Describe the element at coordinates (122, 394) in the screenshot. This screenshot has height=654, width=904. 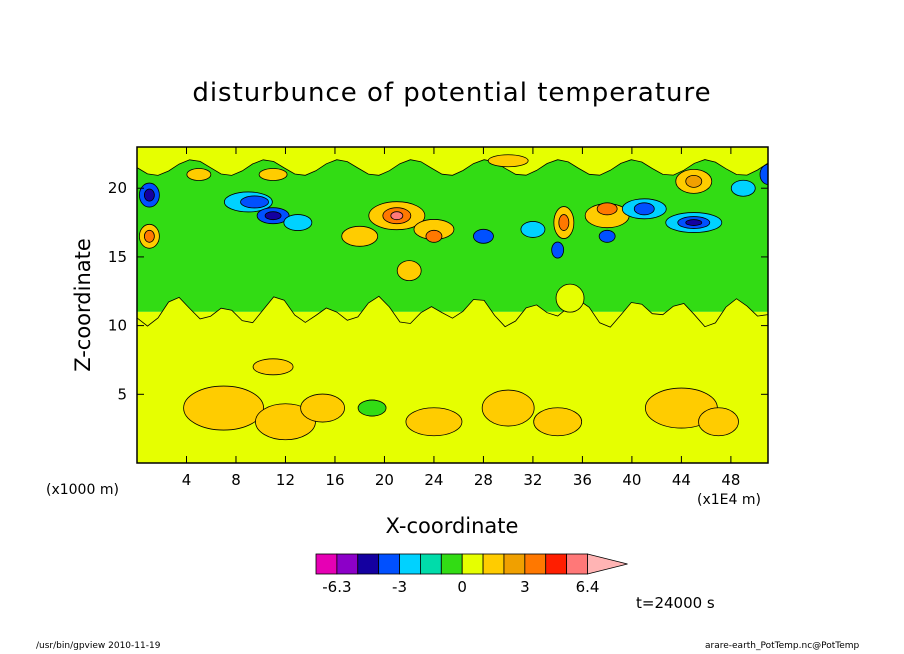
I see `y-tick-label: 5` at that location.